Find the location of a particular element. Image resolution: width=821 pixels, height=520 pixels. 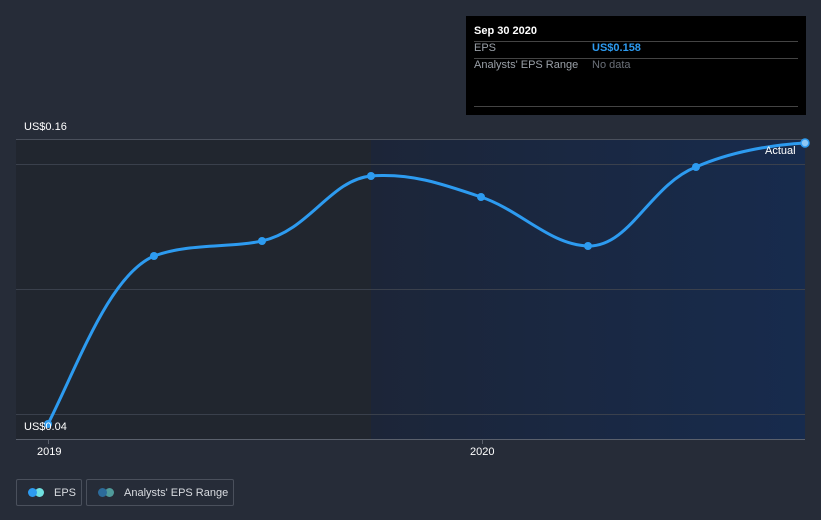

legend-eps-label: EPS is located at coordinates (65, 492).